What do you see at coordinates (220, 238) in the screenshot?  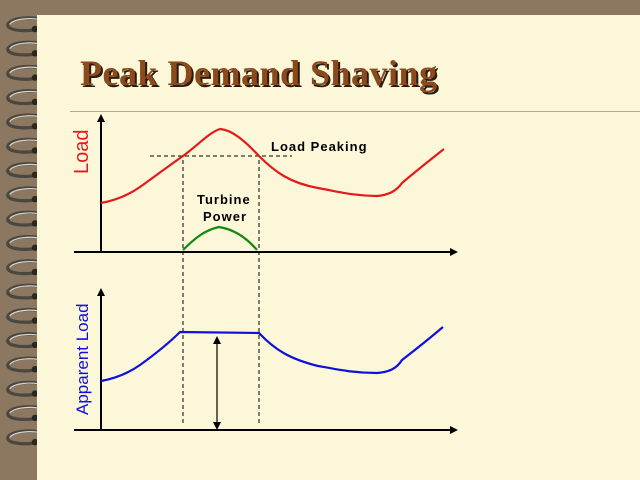 I see `turbine-power-curve` at bounding box center [220, 238].